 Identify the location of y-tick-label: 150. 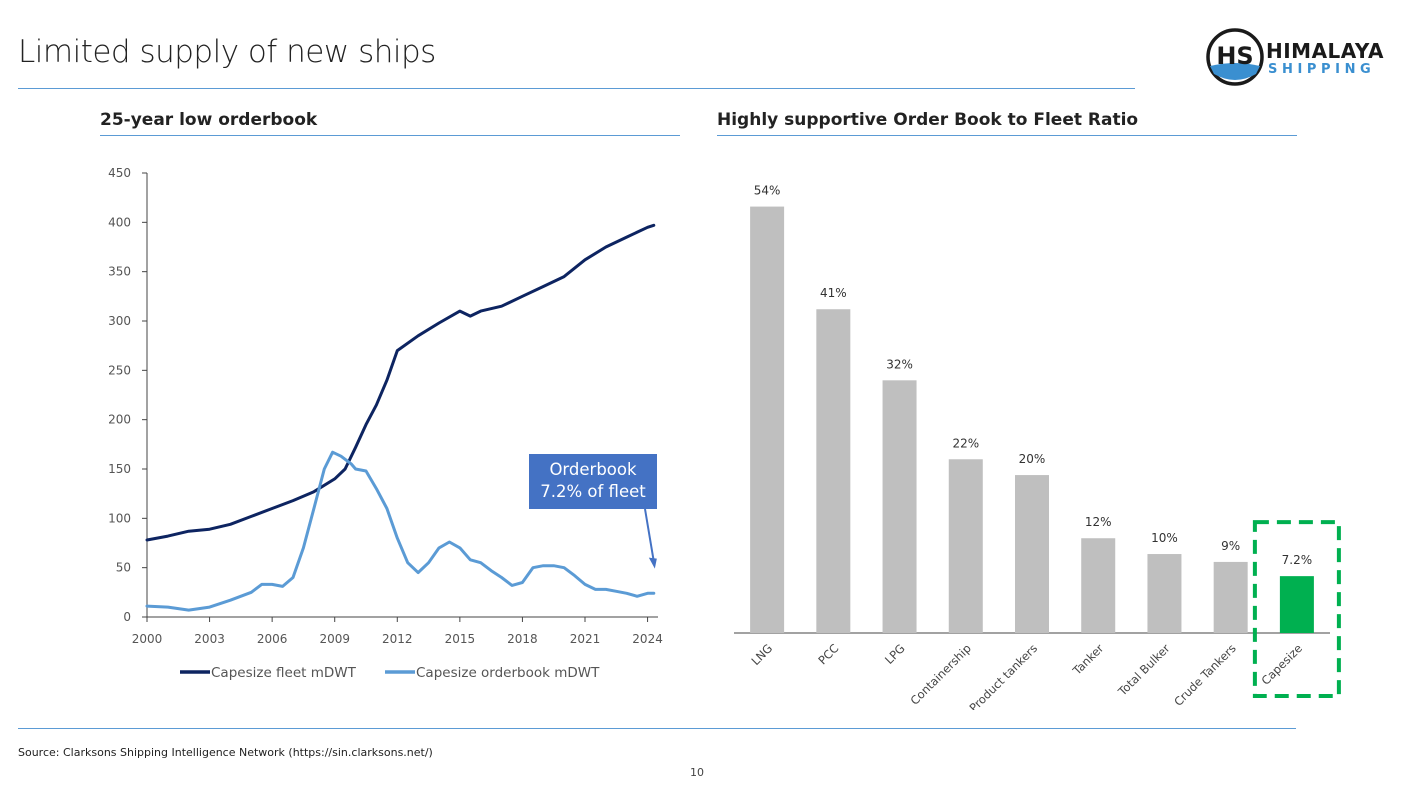
(119, 469).